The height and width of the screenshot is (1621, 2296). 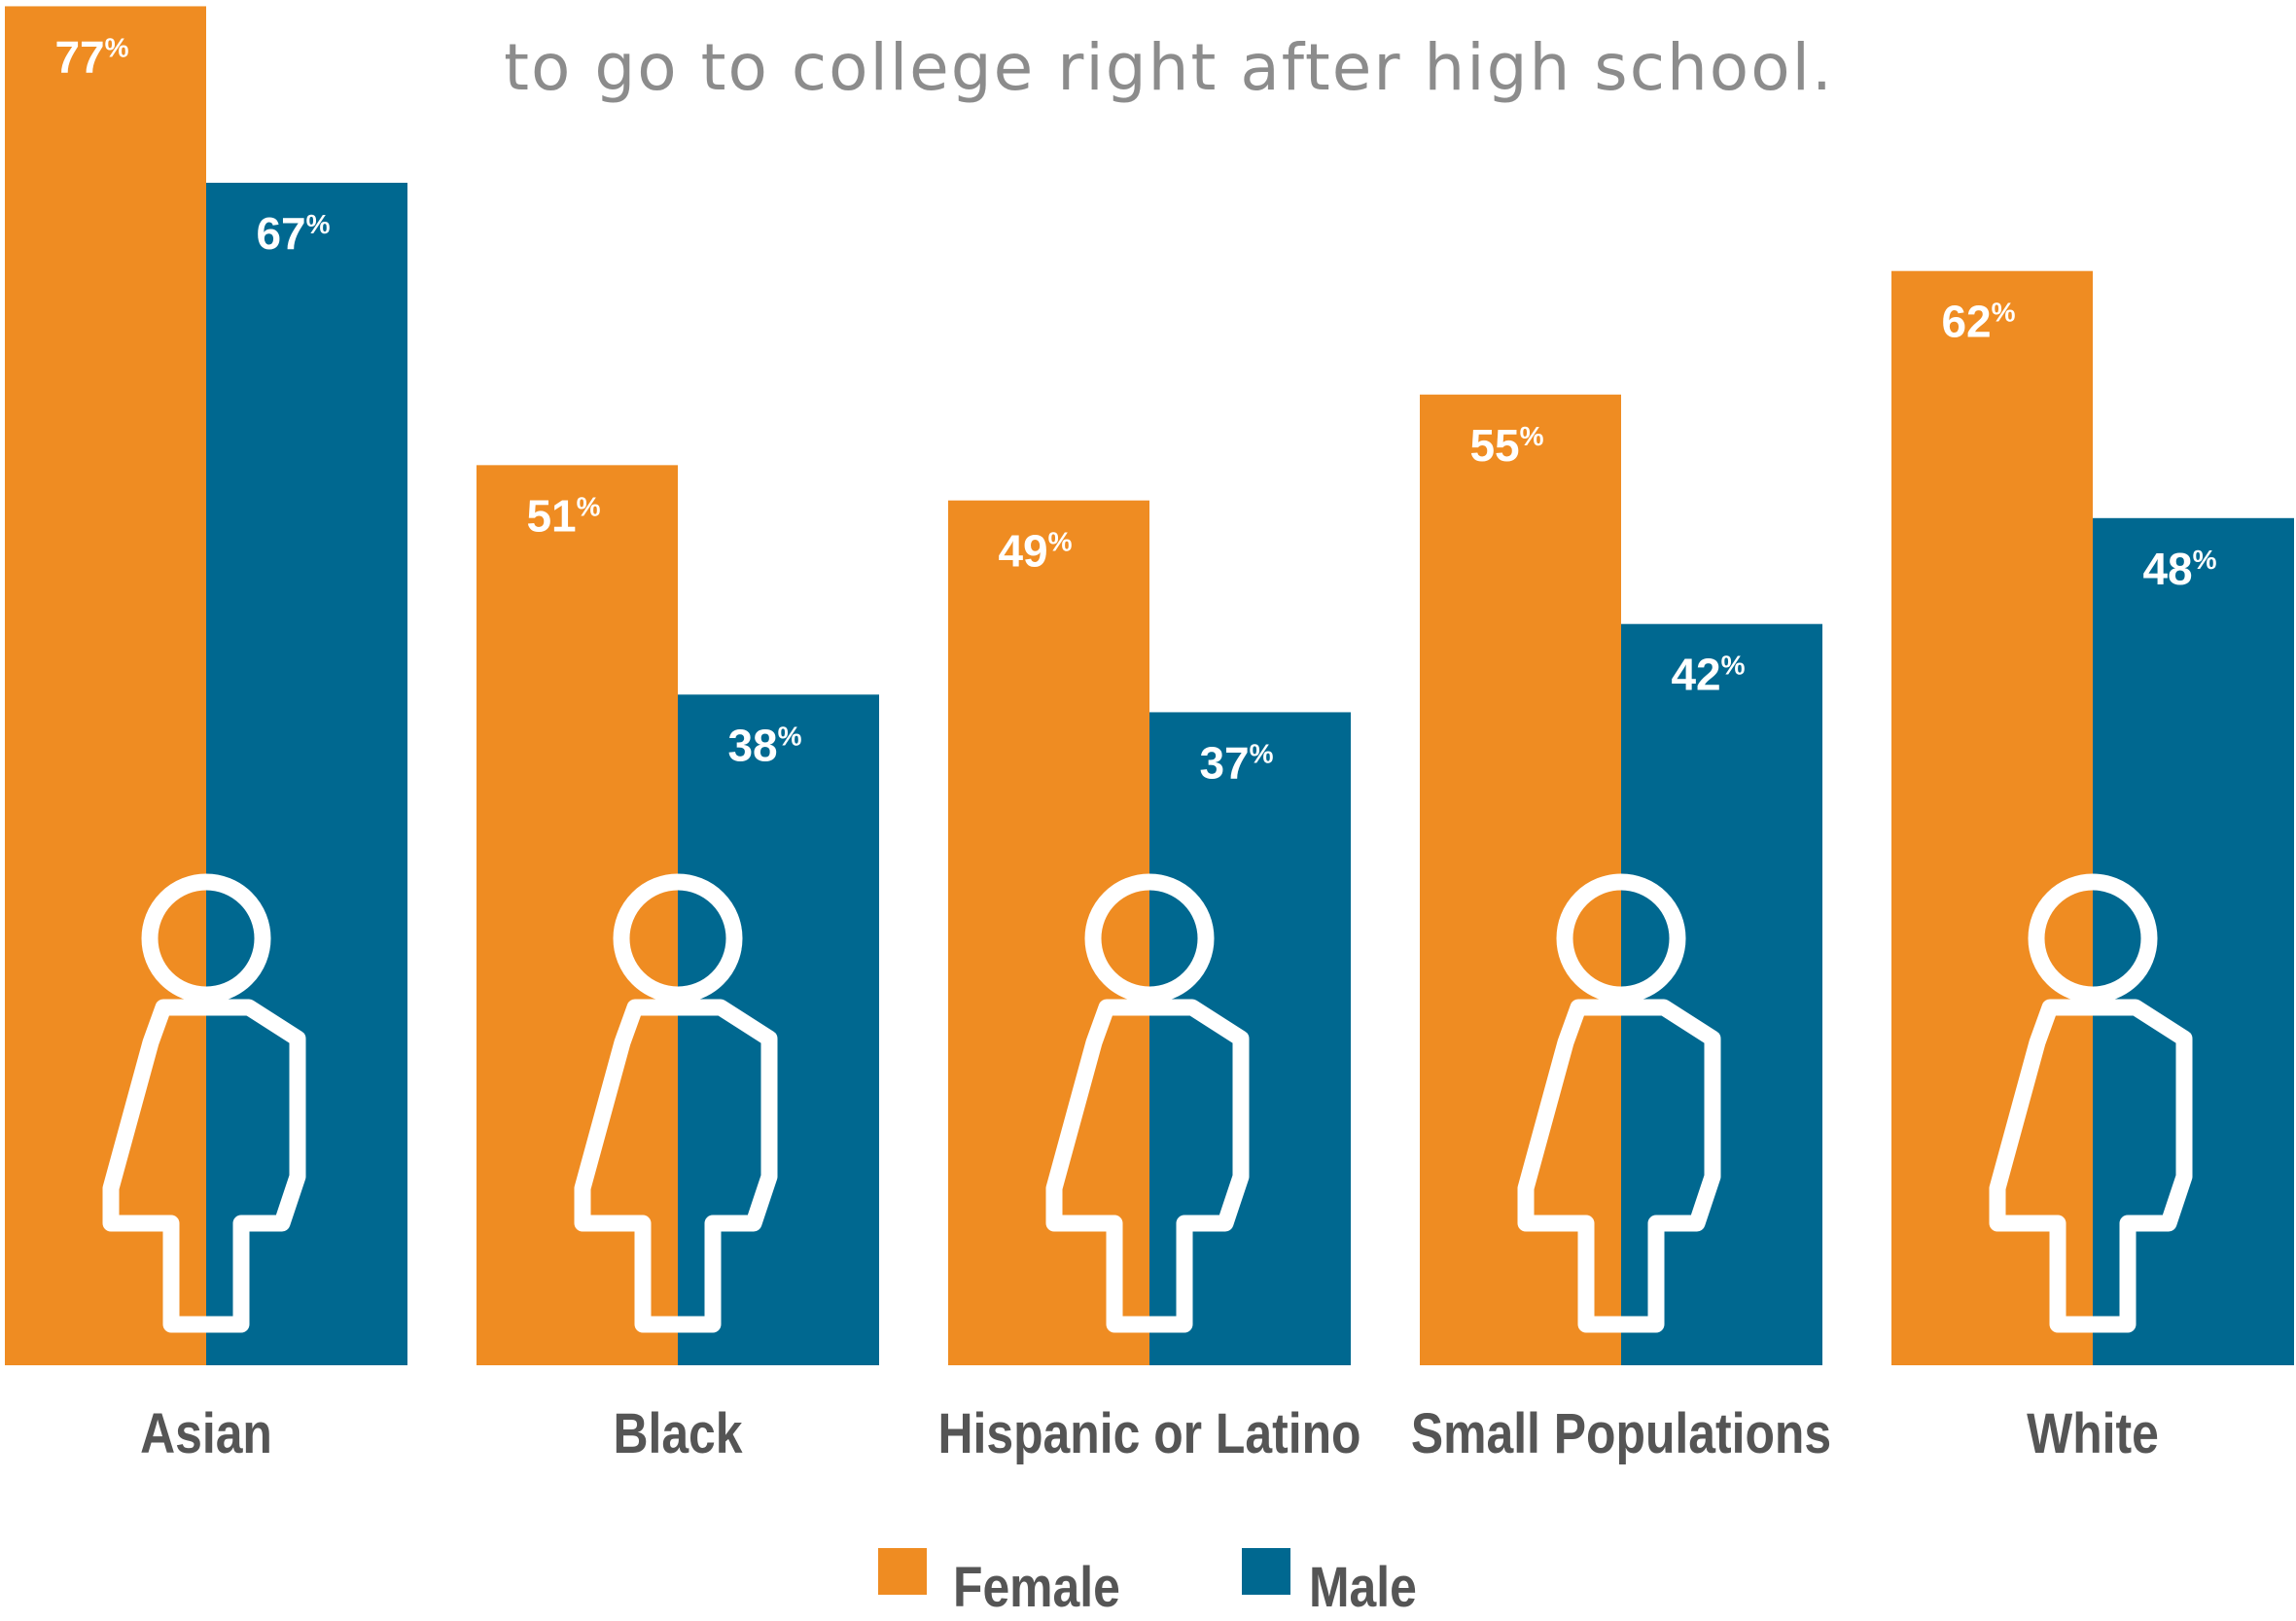 I want to click on category-label-hispanic-or-latino: Hispanic or Latino, so click(x=1150, y=1434).